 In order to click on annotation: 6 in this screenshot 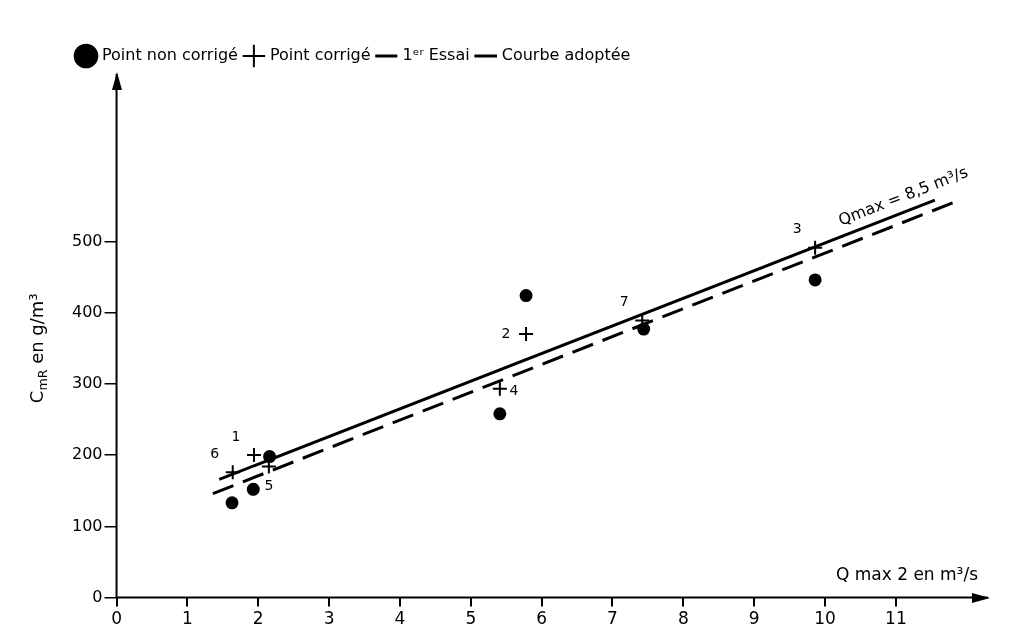, I will do `click(215, 452)`.